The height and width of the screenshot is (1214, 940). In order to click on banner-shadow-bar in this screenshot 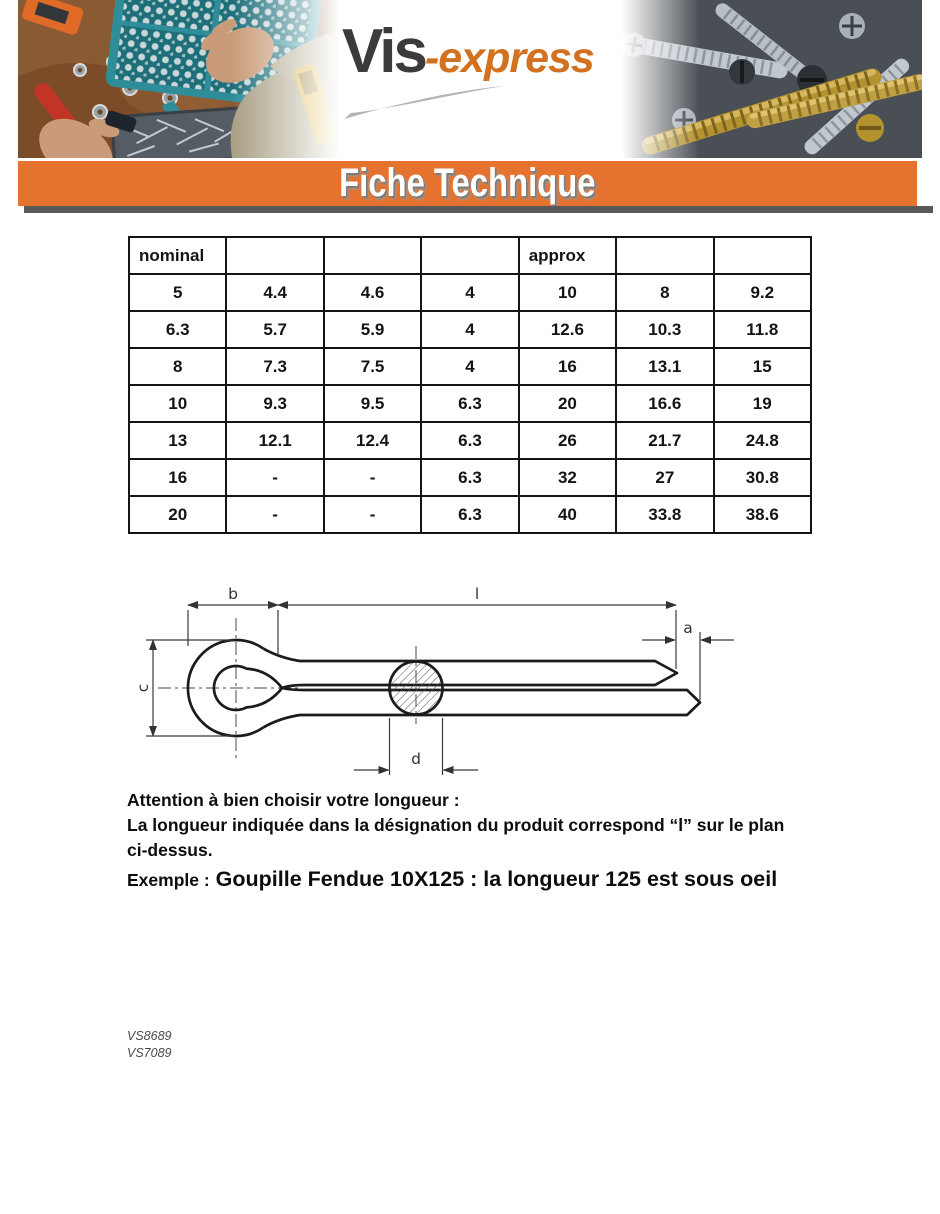, I will do `click(478, 209)`.